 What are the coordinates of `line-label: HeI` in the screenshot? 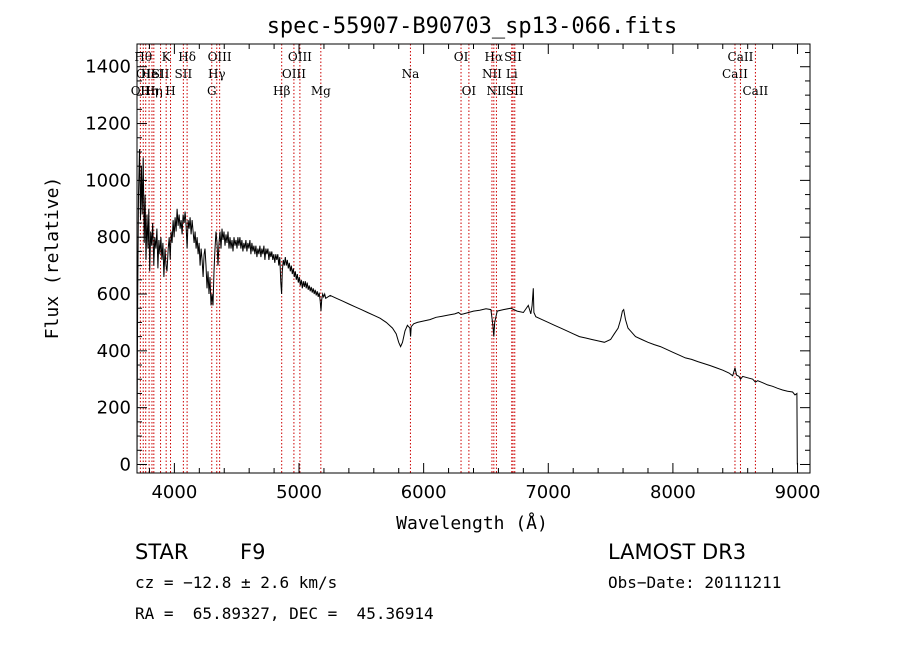 It's located at (152, 74).